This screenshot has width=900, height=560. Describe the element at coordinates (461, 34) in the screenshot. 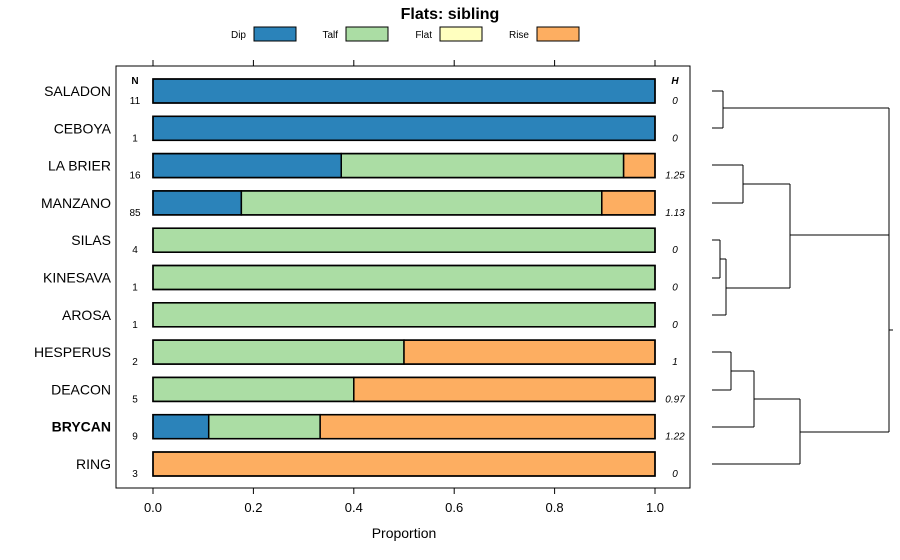

I see `legend-swatch-flat` at that location.